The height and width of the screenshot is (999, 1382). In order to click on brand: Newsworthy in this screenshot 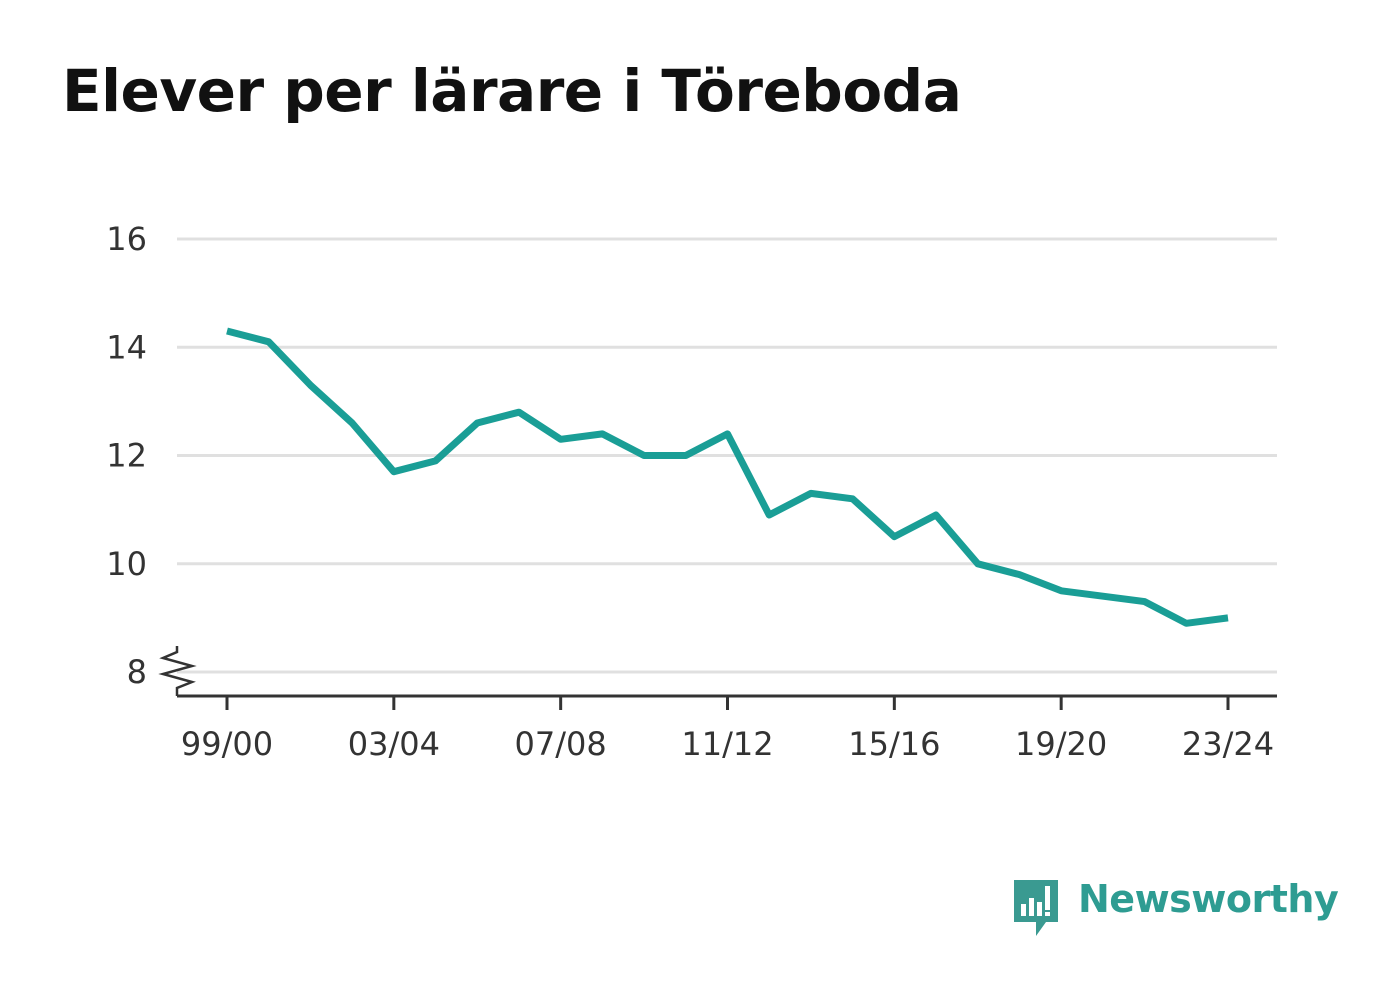, I will do `click(1175, 908)`.